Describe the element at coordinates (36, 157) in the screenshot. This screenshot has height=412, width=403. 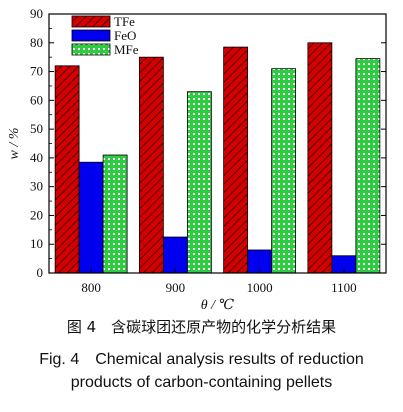
I see `y-tick-label: 40` at that location.